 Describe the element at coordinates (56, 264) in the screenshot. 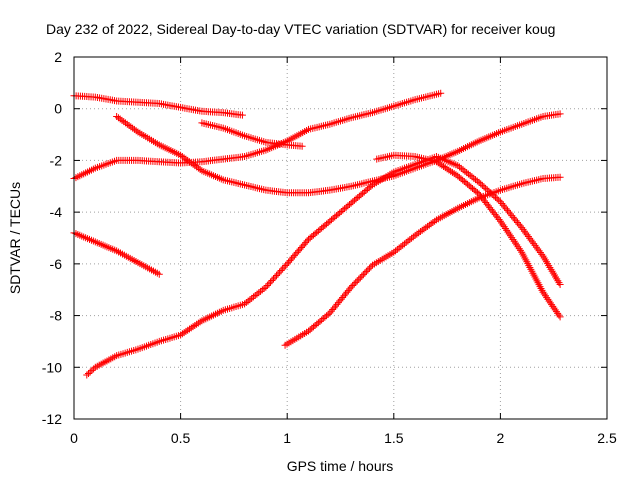

I see `y-tick-label: -6` at that location.